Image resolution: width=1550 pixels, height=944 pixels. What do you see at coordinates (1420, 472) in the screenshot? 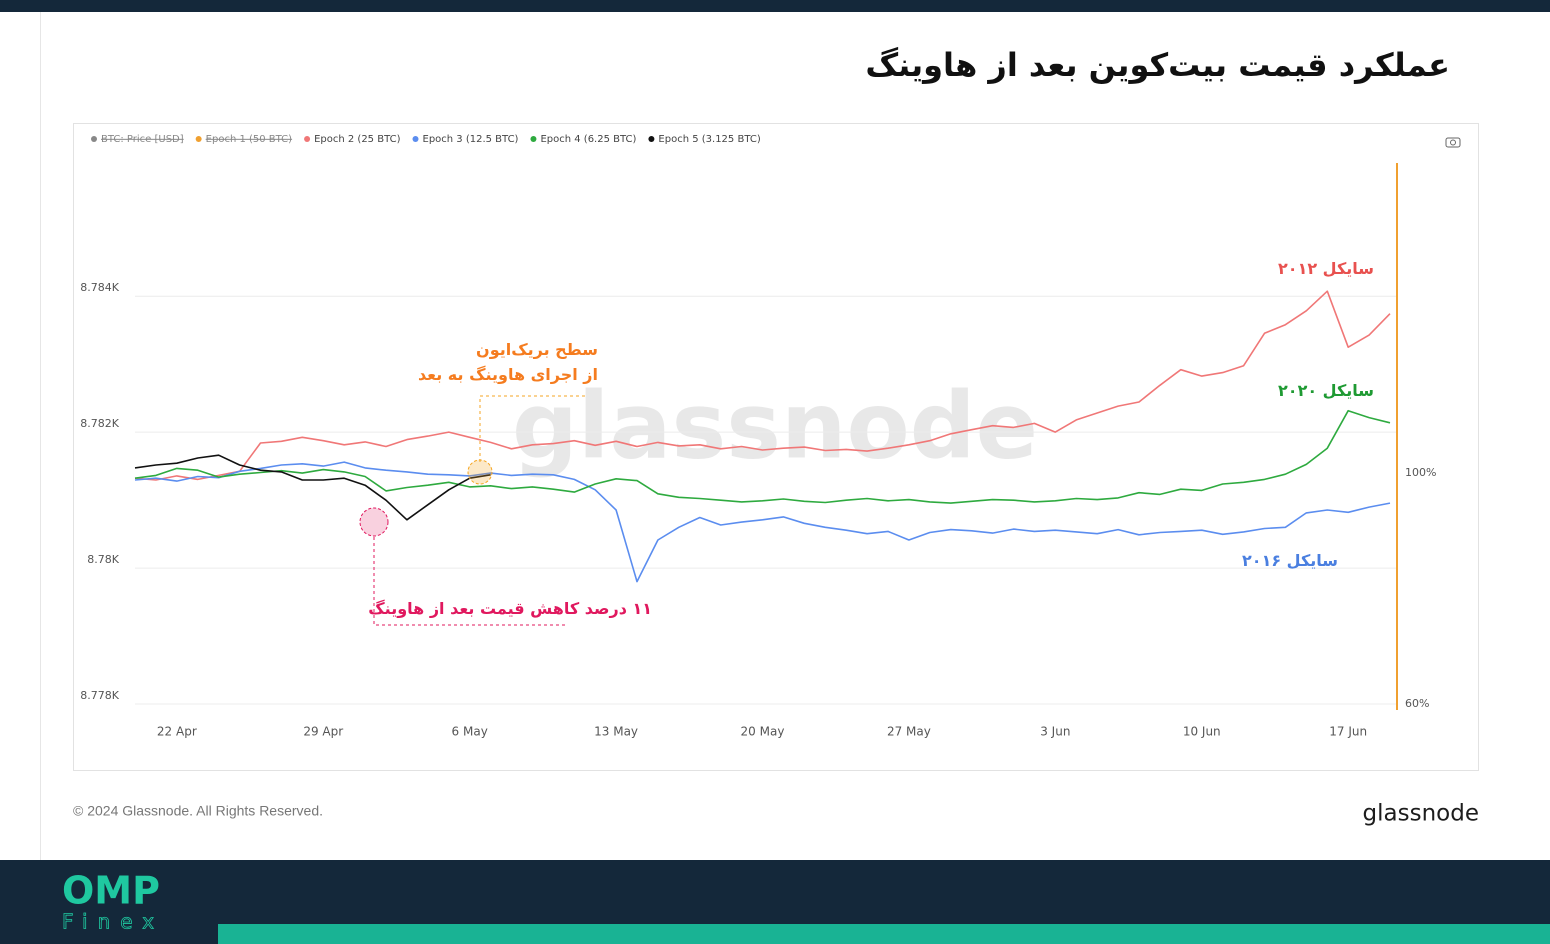
I see `y2-tick-label: 100%` at bounding box center [1420, 472].